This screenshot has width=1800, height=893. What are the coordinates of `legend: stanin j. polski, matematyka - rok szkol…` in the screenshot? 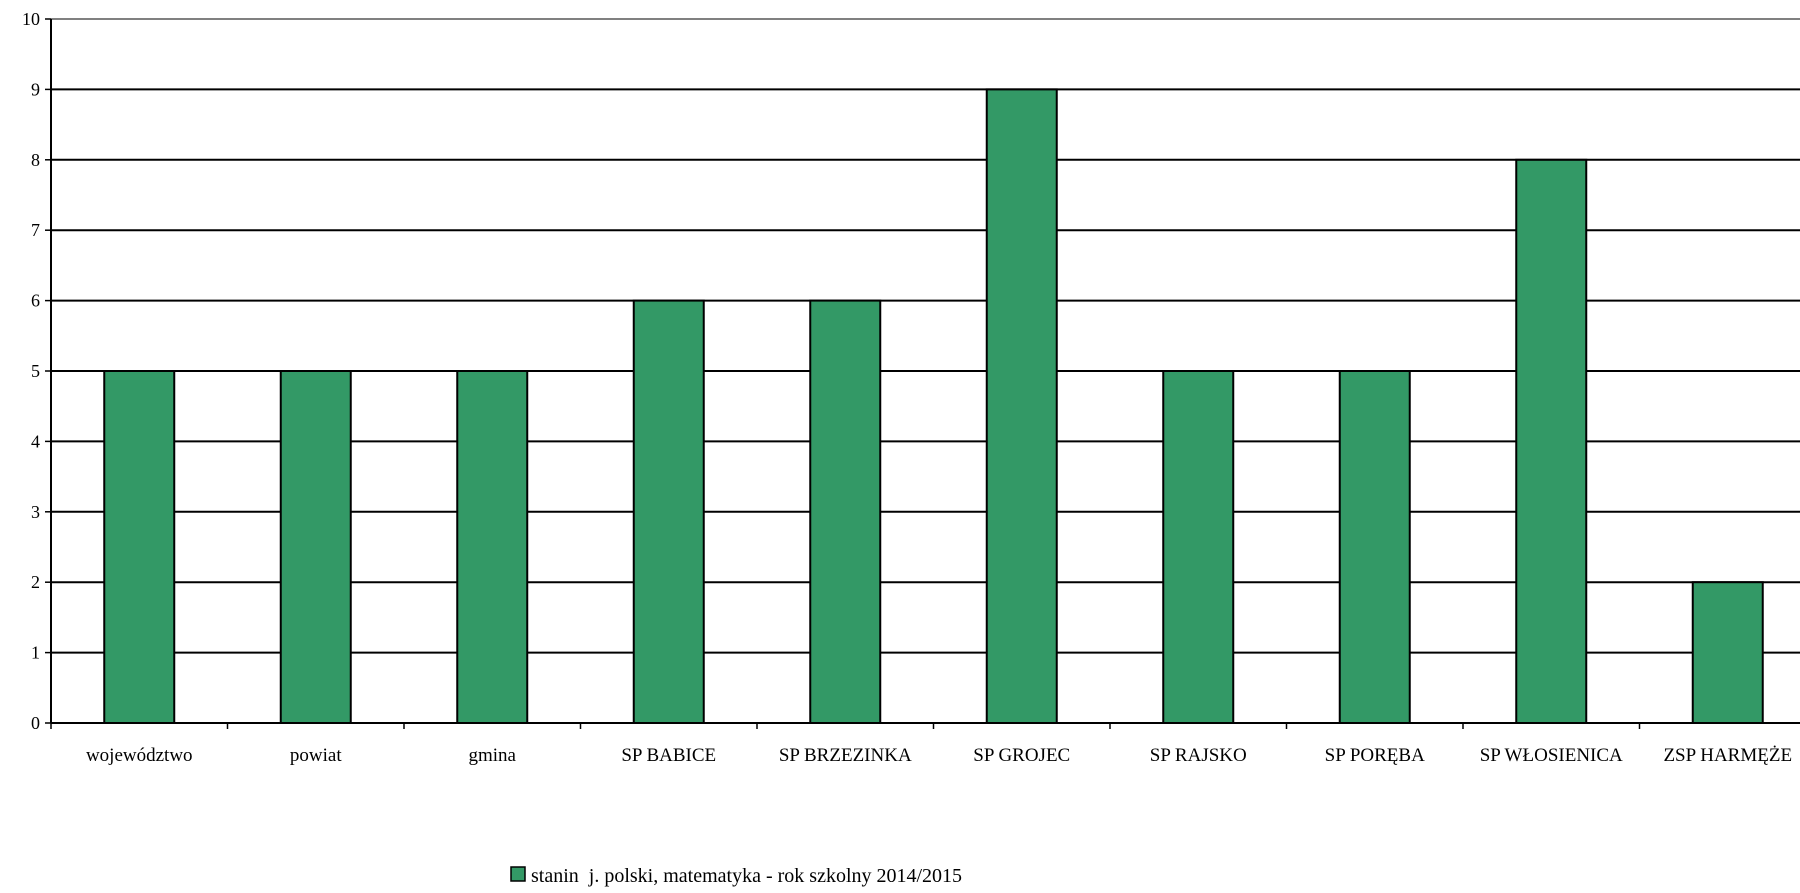 It's located at (736, 876).